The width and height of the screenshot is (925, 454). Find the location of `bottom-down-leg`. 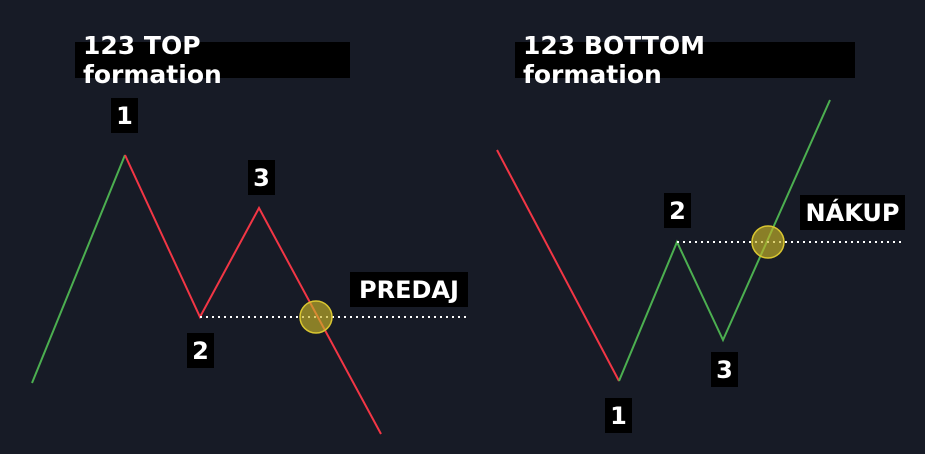

bottom-down-leg is located at coordinates (558, 265).